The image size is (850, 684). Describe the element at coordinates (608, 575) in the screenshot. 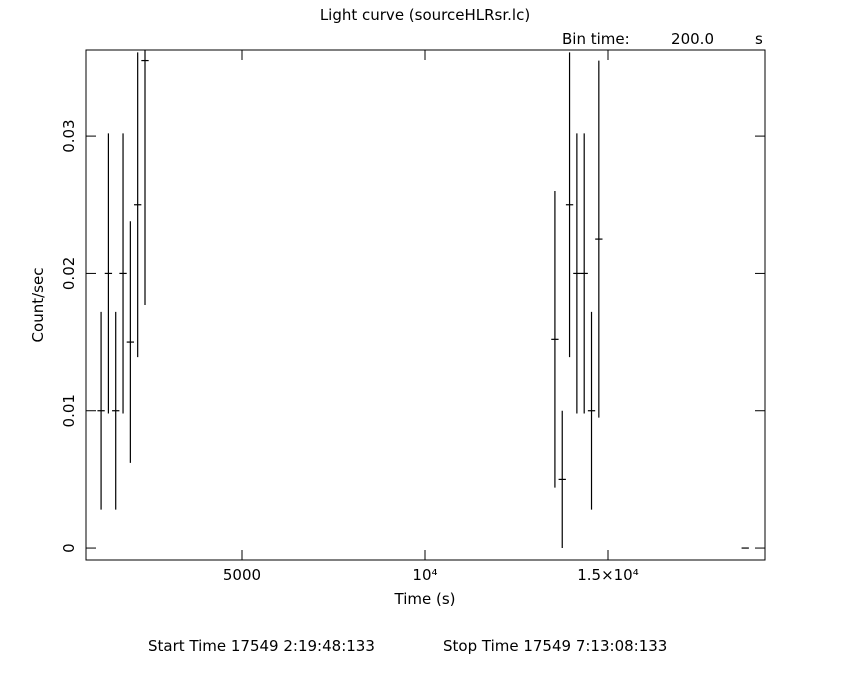

I see `x-tick-label: 1.5×10⁴` at that location.